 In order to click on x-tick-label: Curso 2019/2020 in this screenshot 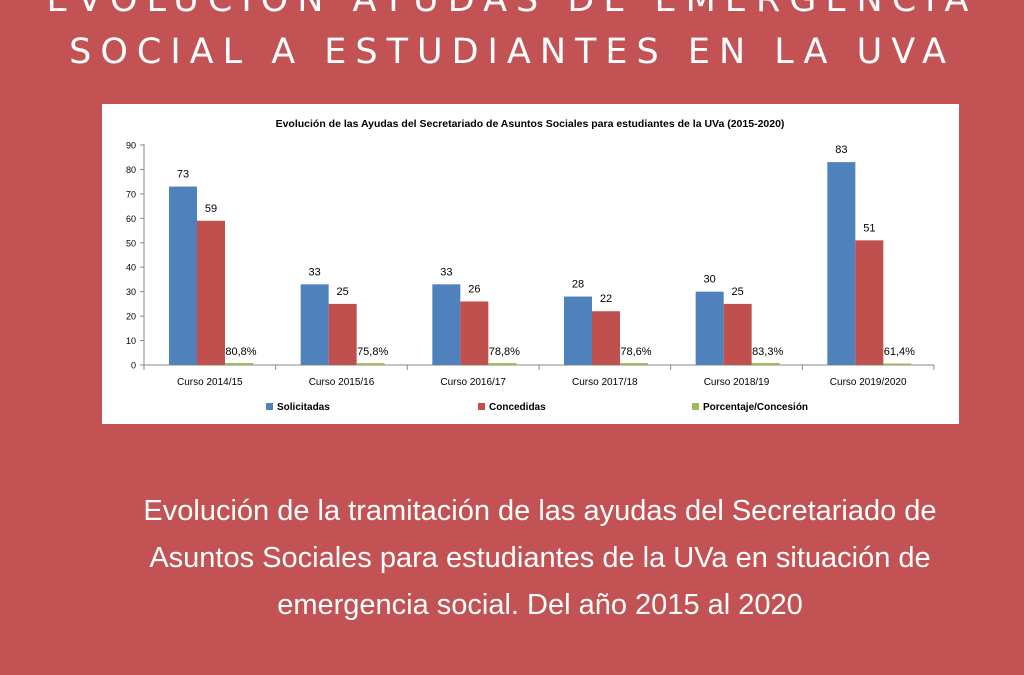, I will do `click(868, 382)`.